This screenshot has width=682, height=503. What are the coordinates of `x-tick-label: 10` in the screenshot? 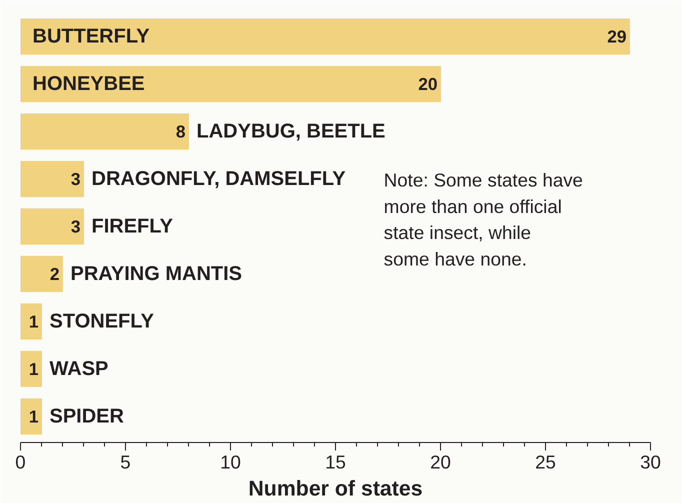 It's located at (230, 462).